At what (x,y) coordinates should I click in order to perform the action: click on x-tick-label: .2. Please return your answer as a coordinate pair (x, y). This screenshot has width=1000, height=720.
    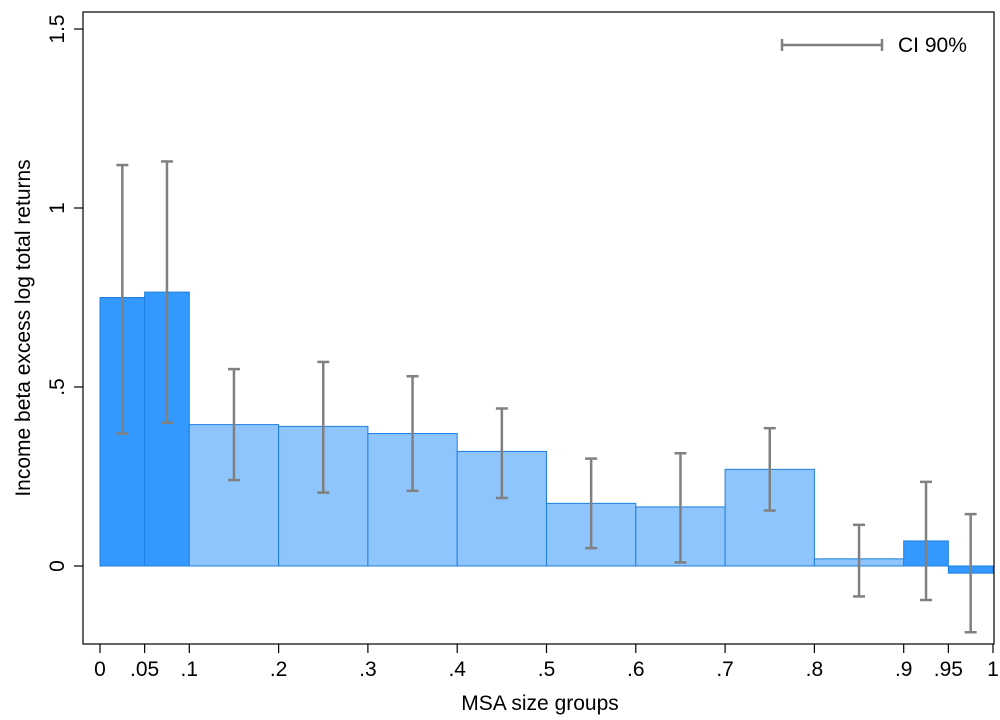
    Looking at the image, I should click on (279, 669).